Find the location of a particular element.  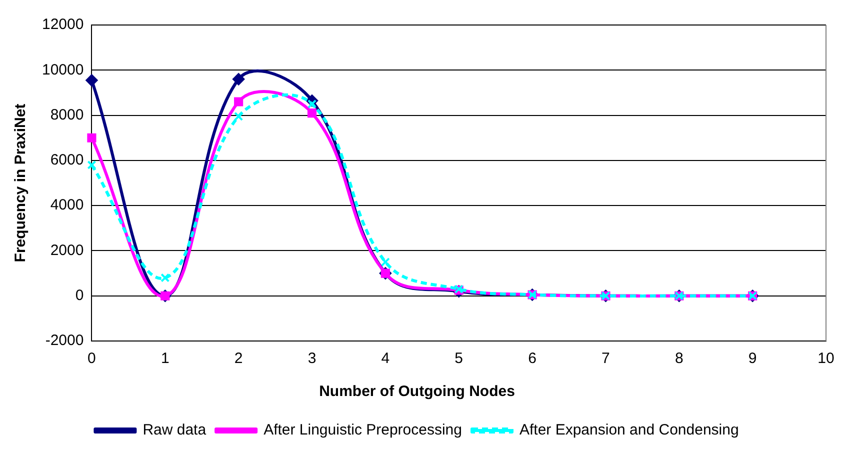

legend-label: After Expansion and Condensing is located at coordinates (629, 430).